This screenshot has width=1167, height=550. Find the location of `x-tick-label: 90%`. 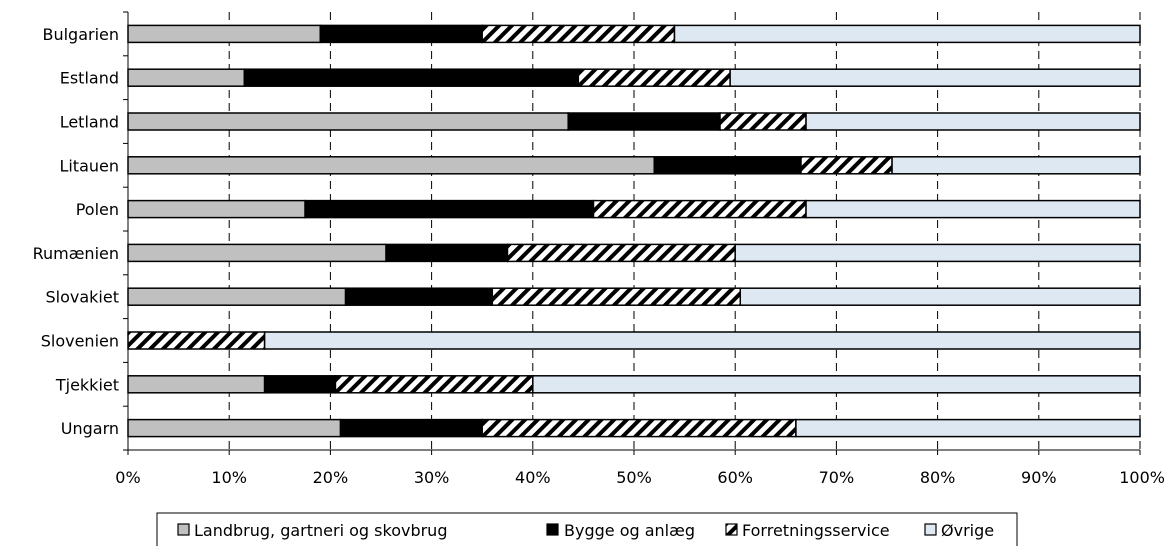

x-tick-label: 90% is located at coordinates (1039, 477).